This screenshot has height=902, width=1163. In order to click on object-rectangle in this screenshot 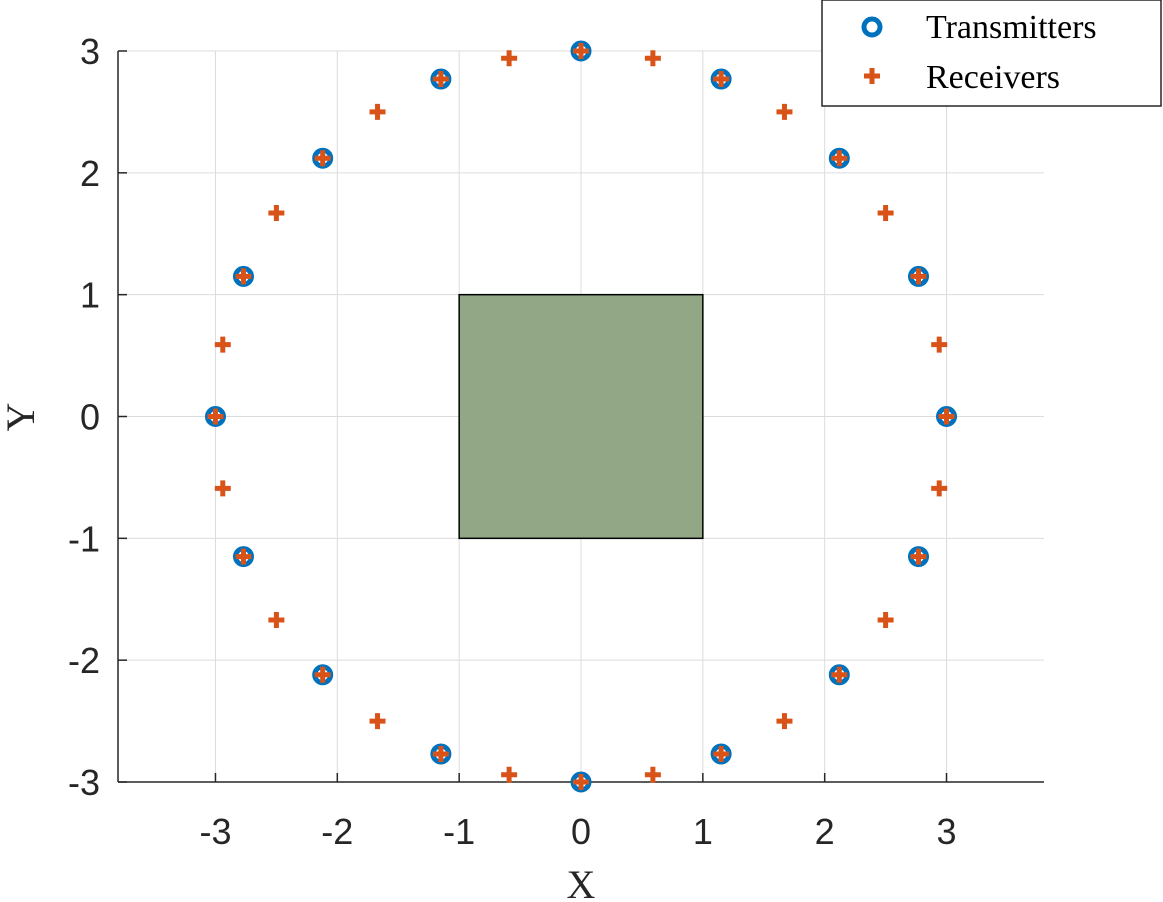, I will do `click(581, 416)`.